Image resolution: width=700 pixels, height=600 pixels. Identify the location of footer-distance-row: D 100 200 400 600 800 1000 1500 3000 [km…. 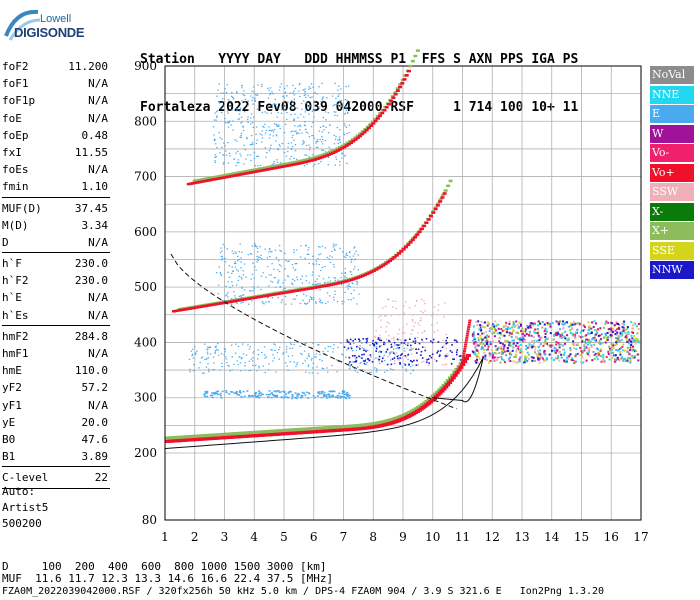
(164, 566).